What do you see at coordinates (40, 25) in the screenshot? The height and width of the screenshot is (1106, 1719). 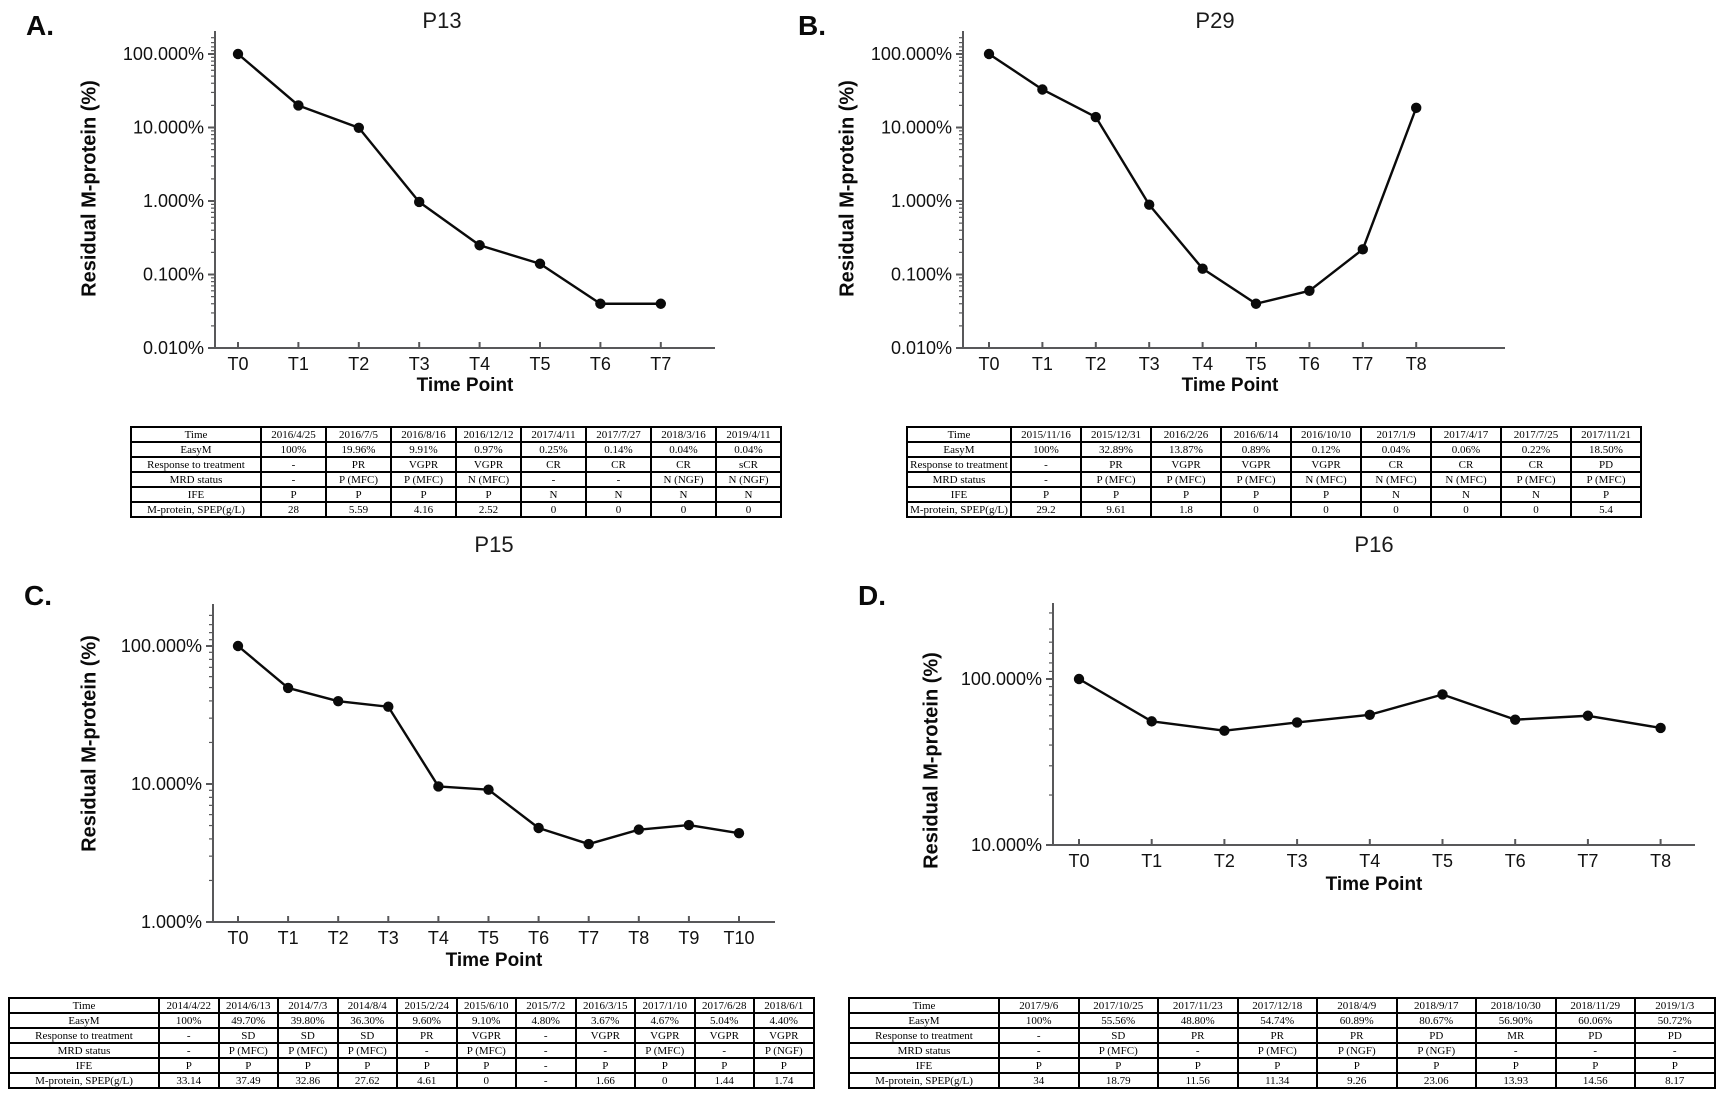 I see `panel-letter-a: A.` at bounding box center [40, 25].